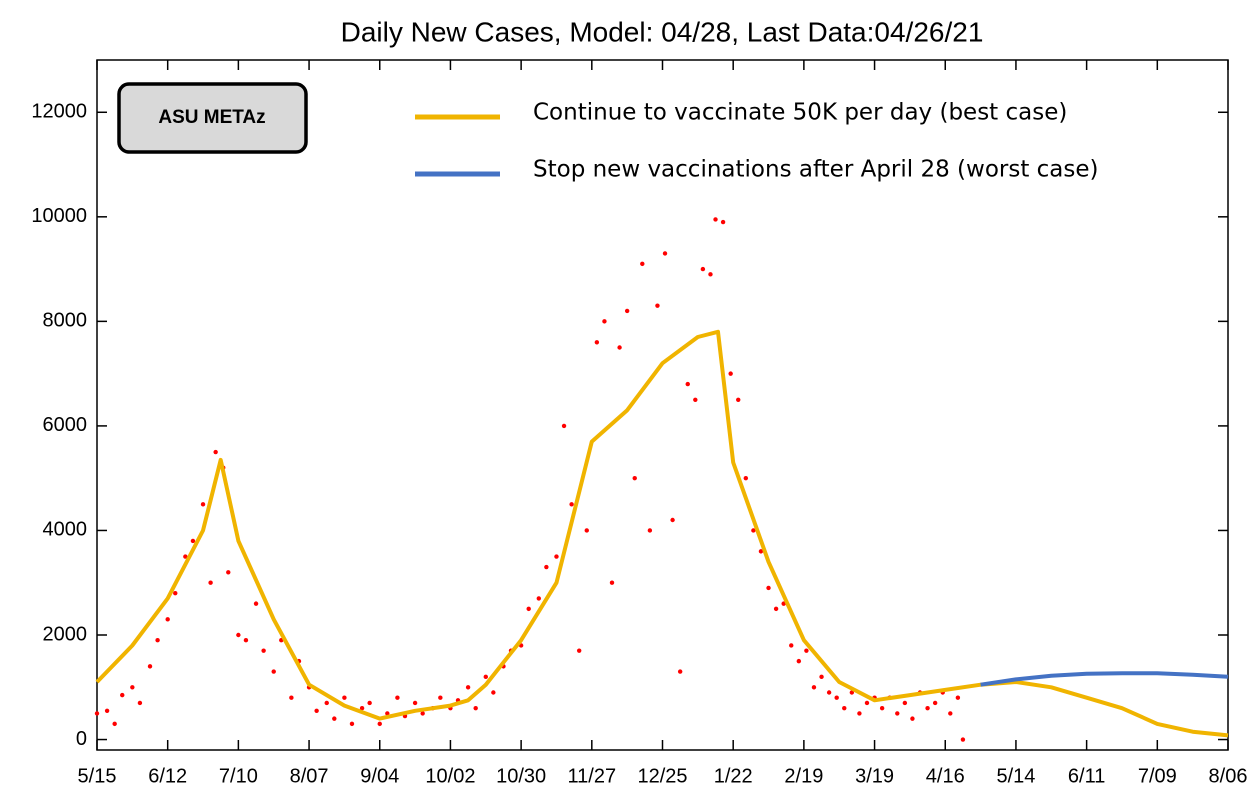 This screenshot has height=793, width=1256. Describe the element at coordinates (1228, 776) in the screenshot. I see `x-tick-label: 8/06` at that location.